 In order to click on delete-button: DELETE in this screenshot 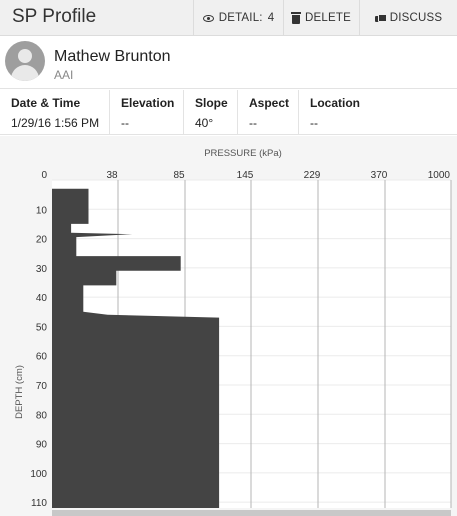, I will do `click(321, 18)`.